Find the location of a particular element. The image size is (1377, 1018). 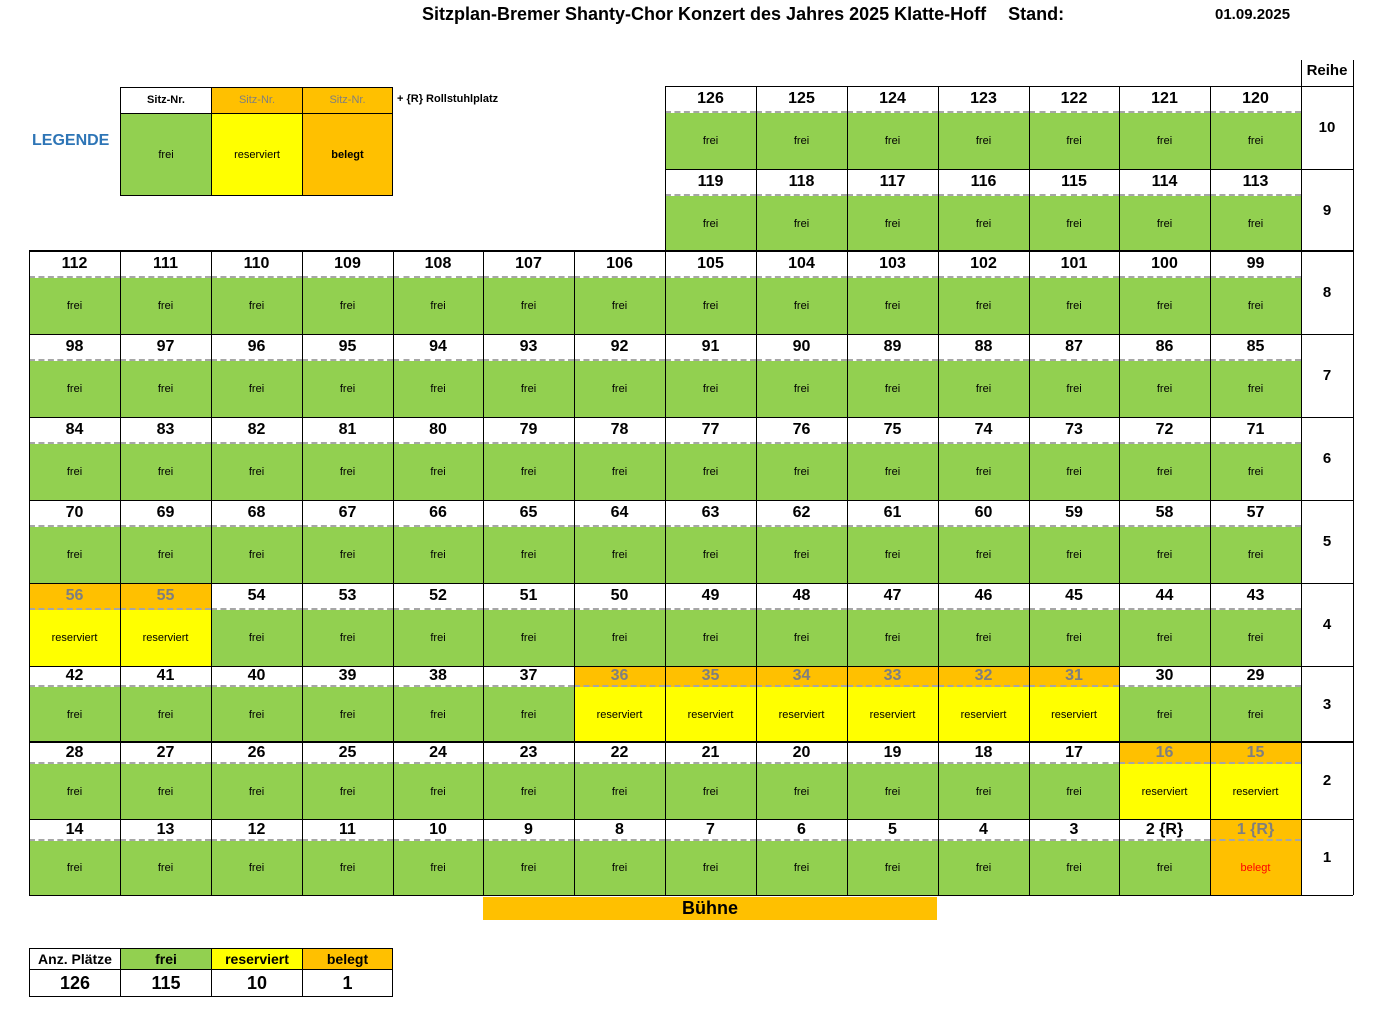

seat: 50 frei is located at coordinates (619, 625).